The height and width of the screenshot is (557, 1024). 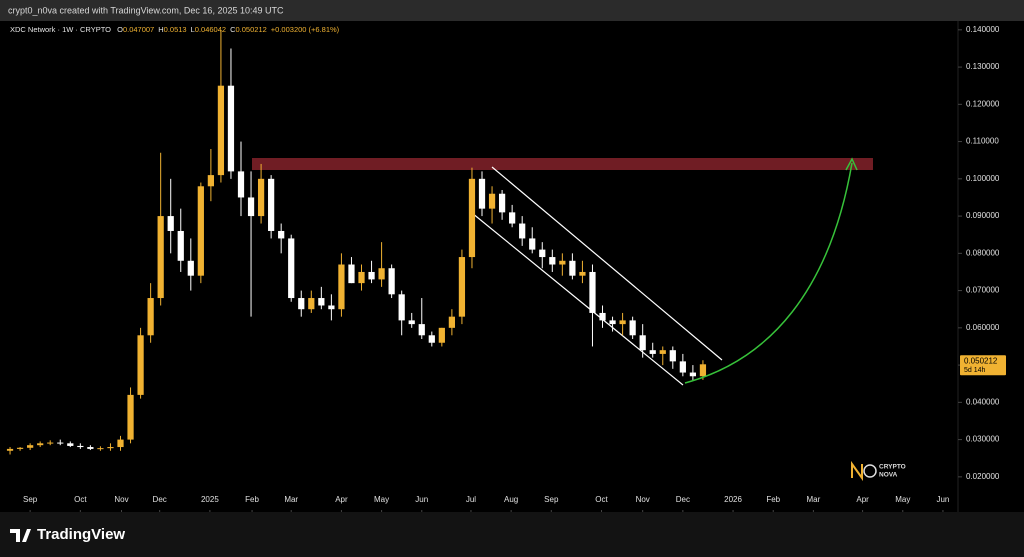 I want to click on footer-brand: TradingView, so click(x=81, y=534).